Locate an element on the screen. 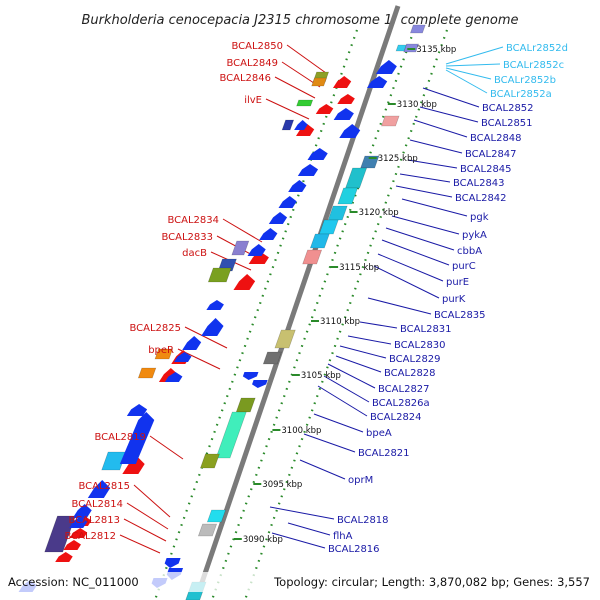 Image resolution: width=600 pixels, height=600 pixels. gene-label: bpeA is located at coordinates (379, 433).